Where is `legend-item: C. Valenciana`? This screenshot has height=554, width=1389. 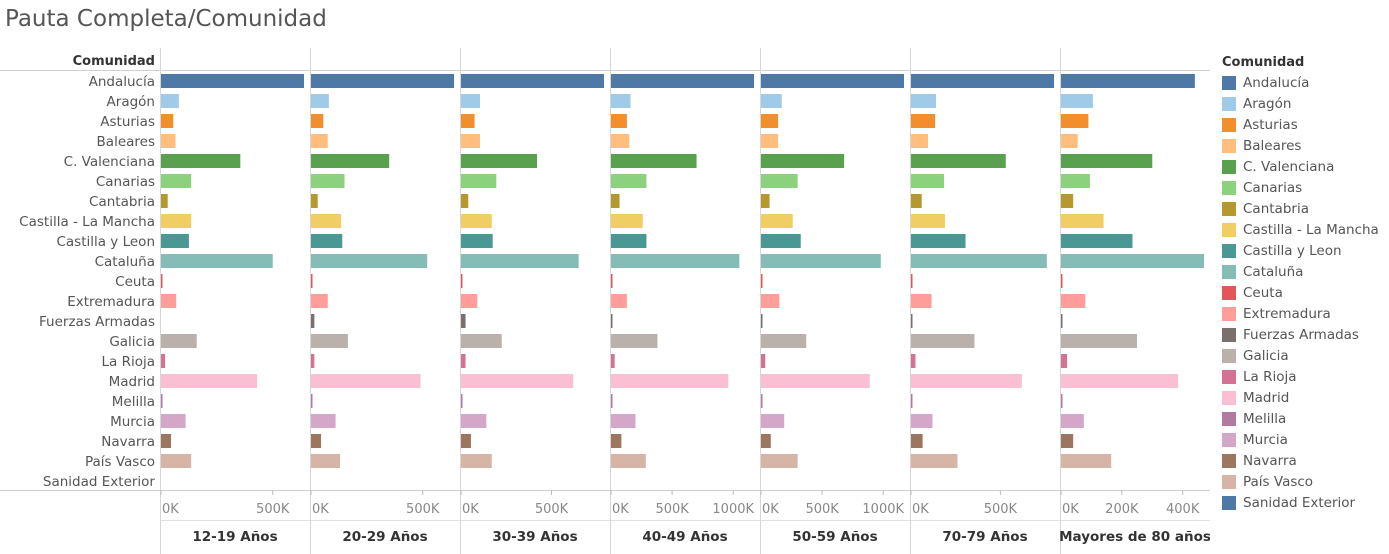 legend-item: C. Valenciana is located at coordinates (1304, 166).